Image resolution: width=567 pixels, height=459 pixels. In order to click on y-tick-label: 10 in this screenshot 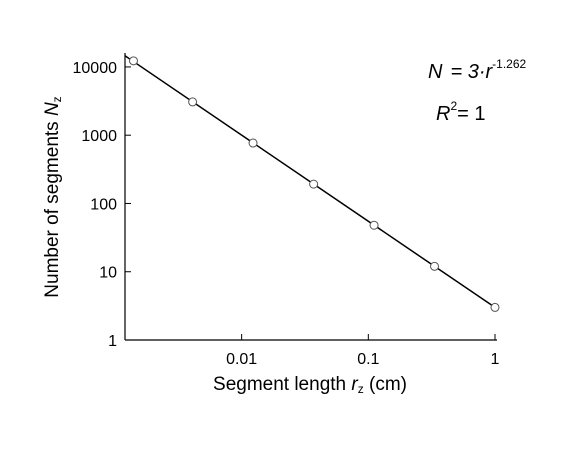, I will do `click(108, 273)`.